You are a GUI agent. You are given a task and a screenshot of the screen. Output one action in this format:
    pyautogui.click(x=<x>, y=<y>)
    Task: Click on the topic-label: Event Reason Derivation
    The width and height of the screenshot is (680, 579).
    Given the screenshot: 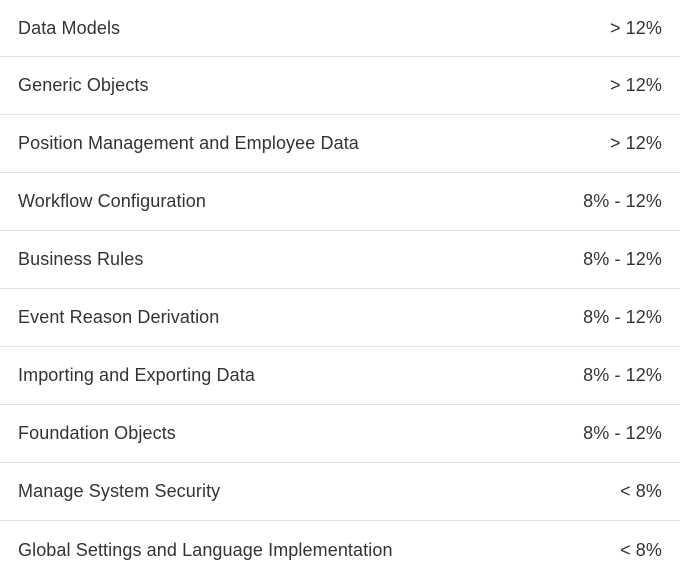 What is the action you would take?
    pyautogui.click(x=119, y=317)
    